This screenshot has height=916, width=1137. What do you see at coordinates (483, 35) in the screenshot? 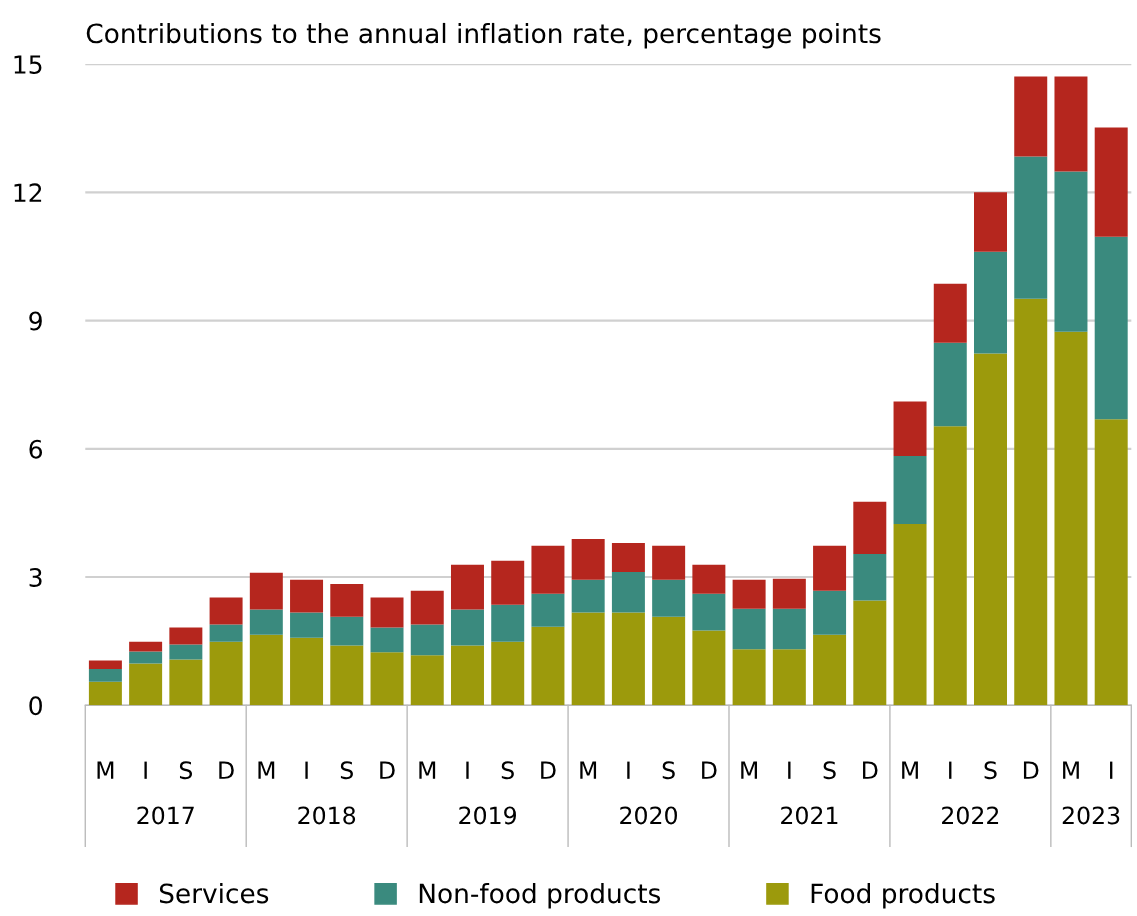
I see `chart-title: Contributions to the annual inflation rate, percentage points` at bounding box center [483, 35].